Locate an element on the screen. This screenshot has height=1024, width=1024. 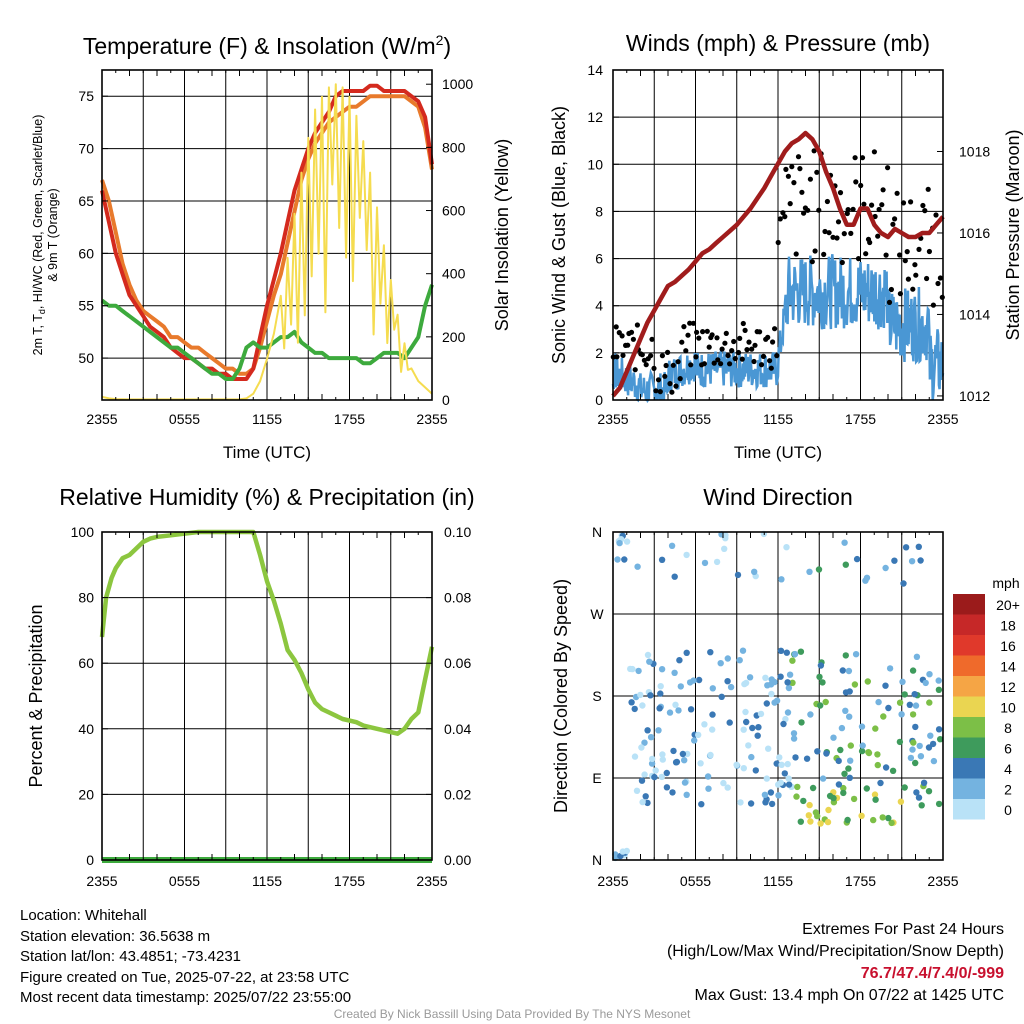
y2-tick-label: 1000 is located at coordinates (457, 84).